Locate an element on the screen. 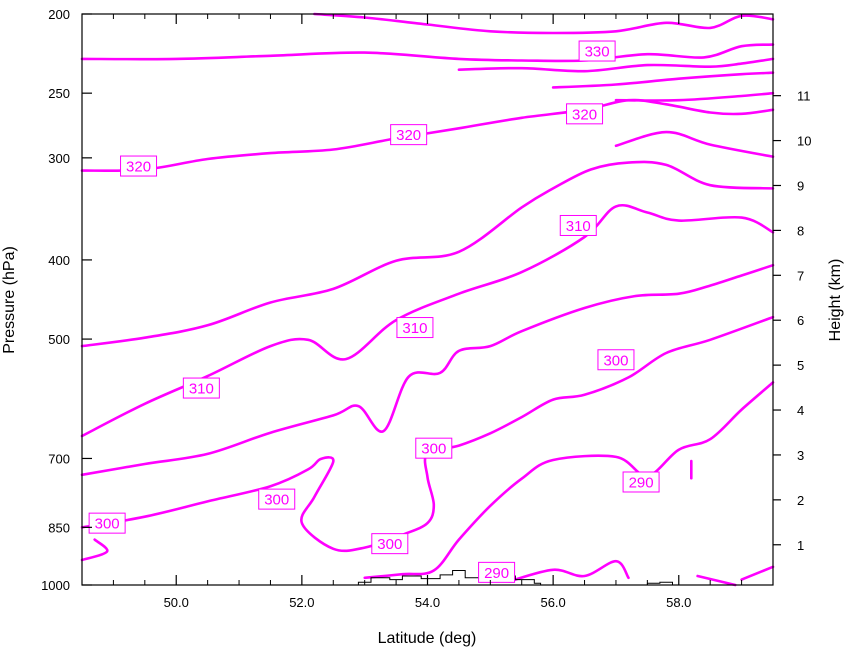  y2-tick-label: 4 is located at coordinates (800, 410).